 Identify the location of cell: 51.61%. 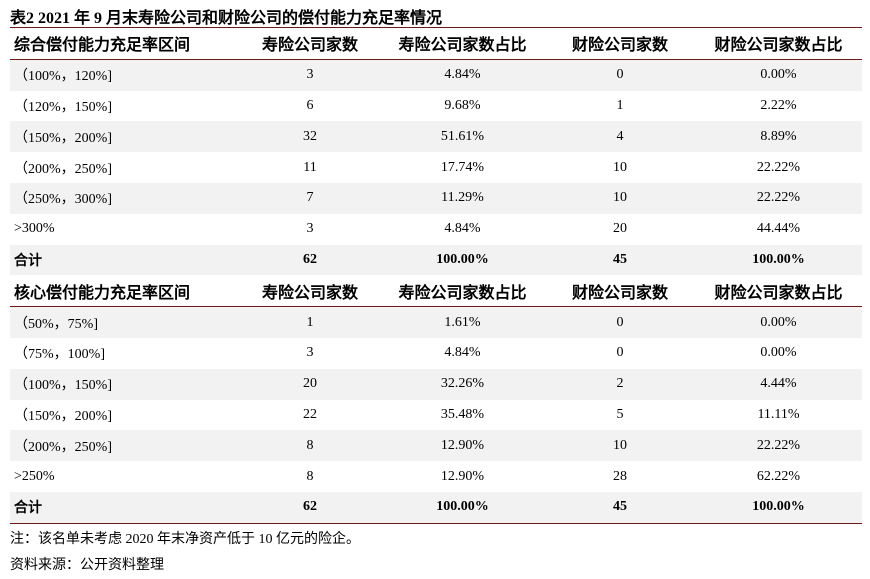
(462, 137).